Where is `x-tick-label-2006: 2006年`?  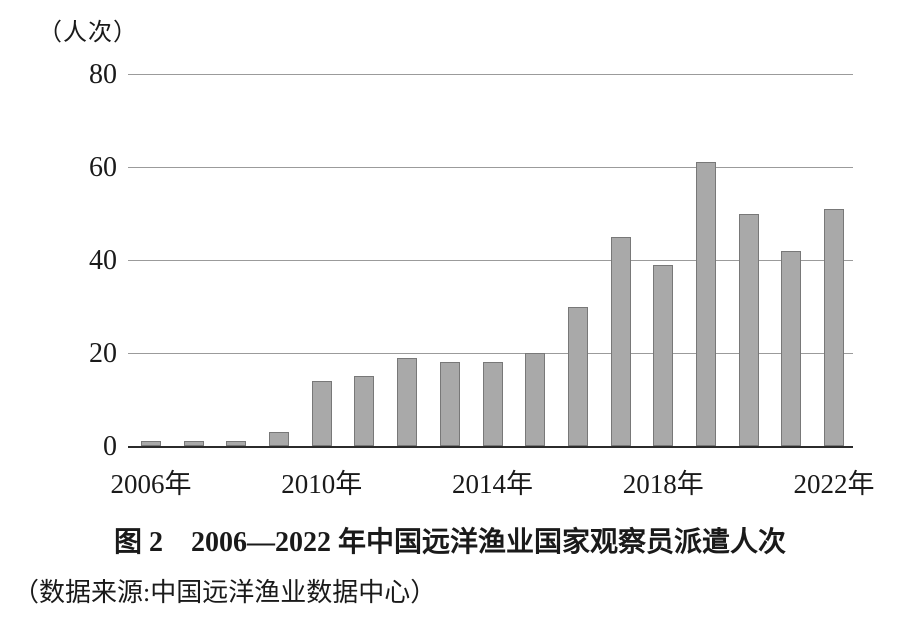
x-tick-label-2006: 2006年 is located at coordinates (151, 484).